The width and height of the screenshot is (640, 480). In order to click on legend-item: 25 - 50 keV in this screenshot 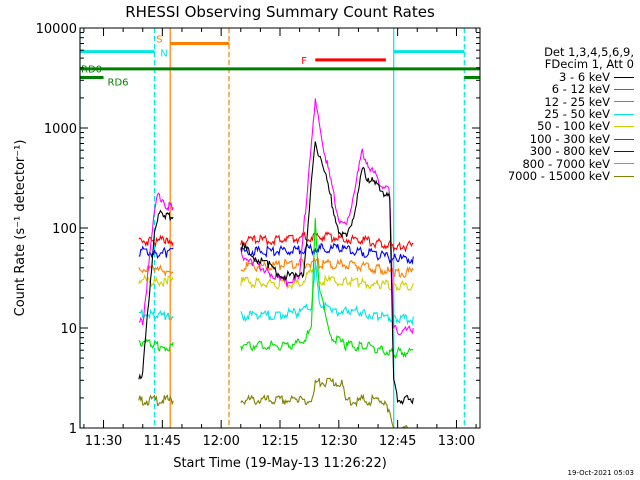, I will do `click(556, 114)`.